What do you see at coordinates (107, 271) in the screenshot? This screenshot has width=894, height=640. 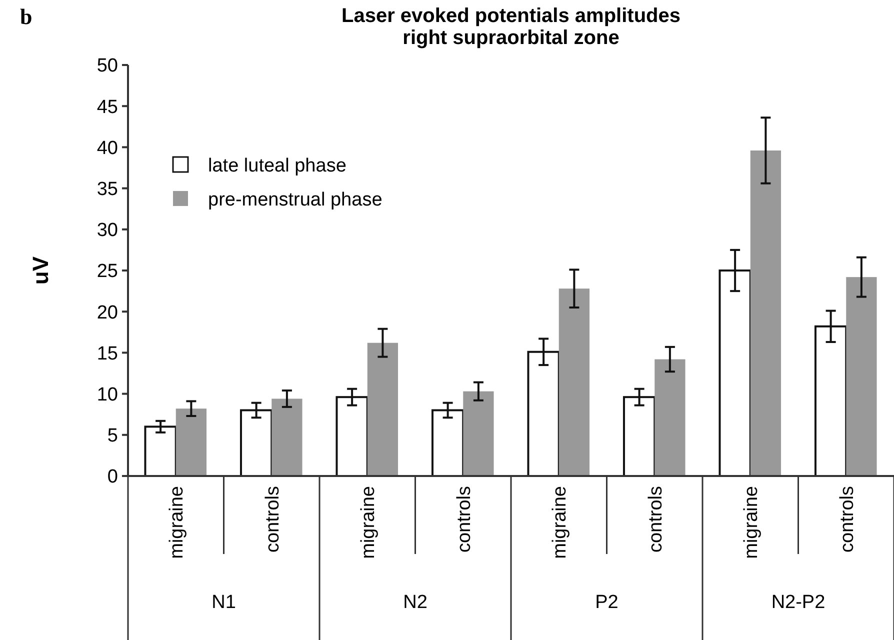 I see `y-tick-label: 25` at bounding box center [107, 271].